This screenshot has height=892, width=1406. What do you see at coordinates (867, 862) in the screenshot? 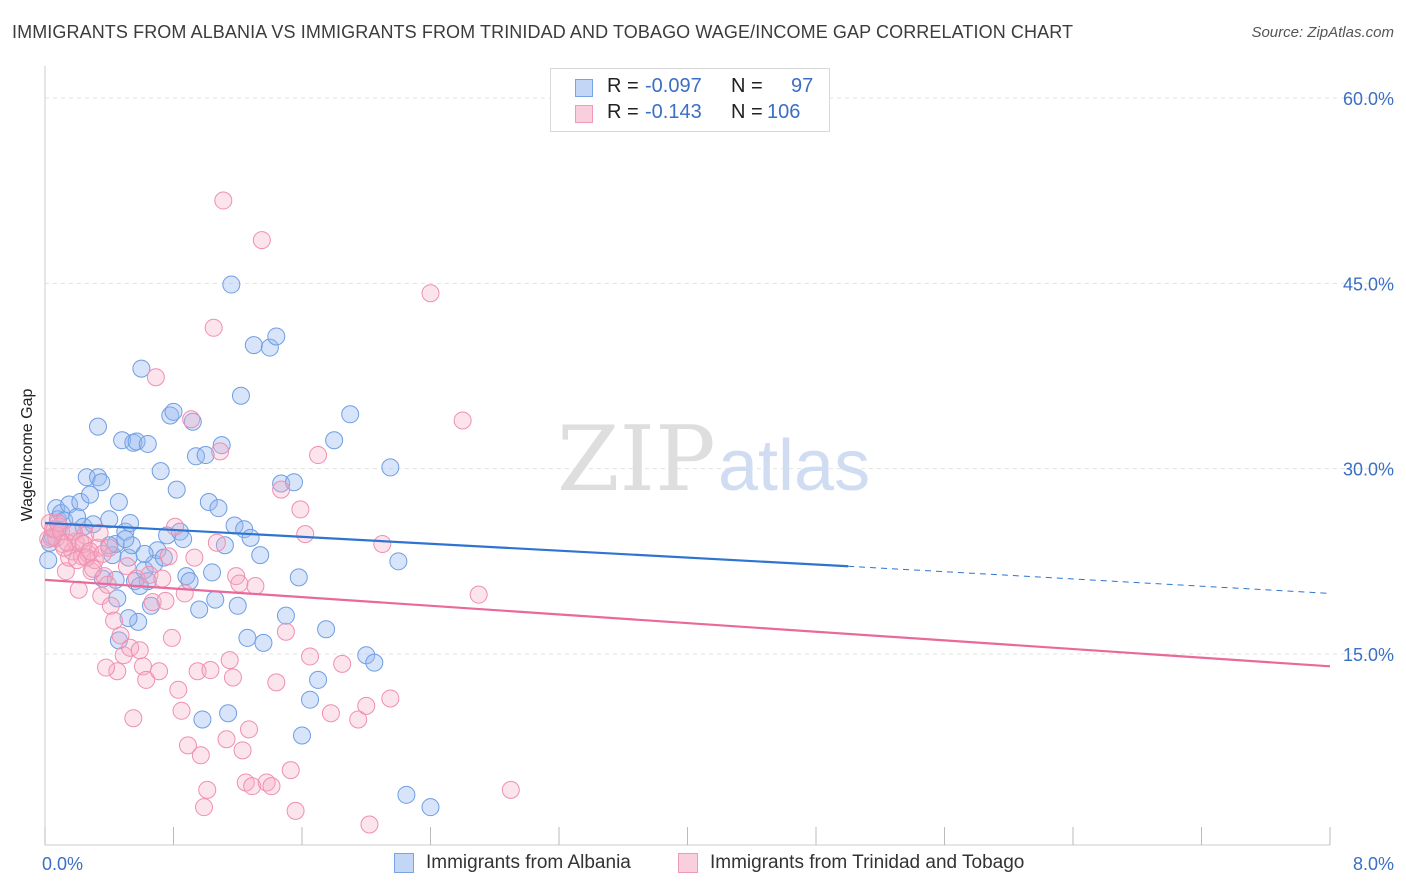
I see `legend-label-trinidad: Immigrants from Trinidad and Tobago` at bounding box center [867, 862].